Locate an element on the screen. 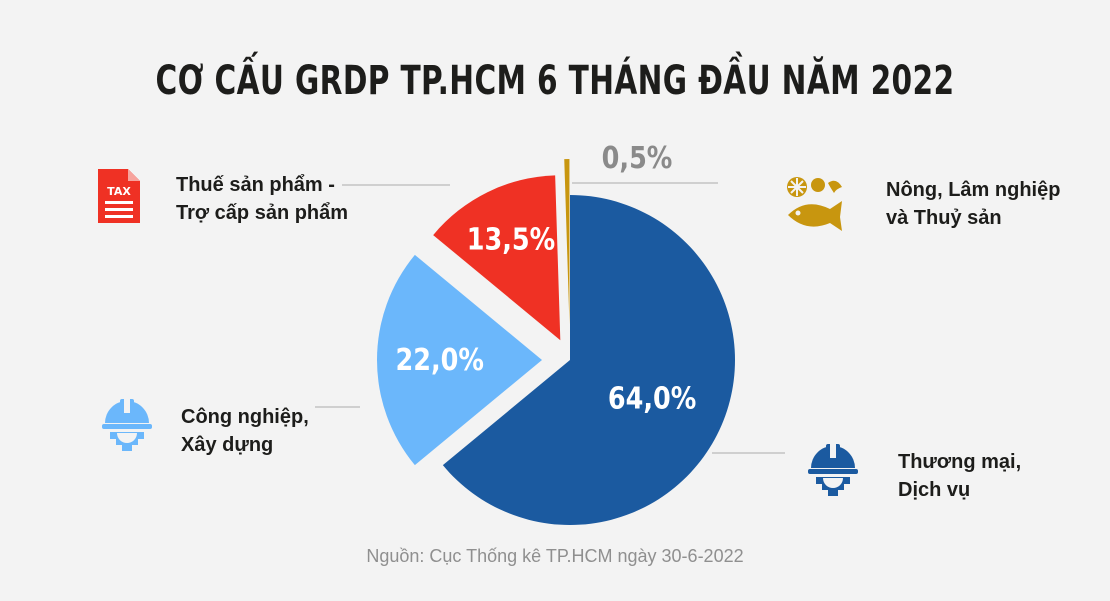 The height and width of the screenshot is (601, 1110). pie-slice-tax is located at coordinates (497, 258).